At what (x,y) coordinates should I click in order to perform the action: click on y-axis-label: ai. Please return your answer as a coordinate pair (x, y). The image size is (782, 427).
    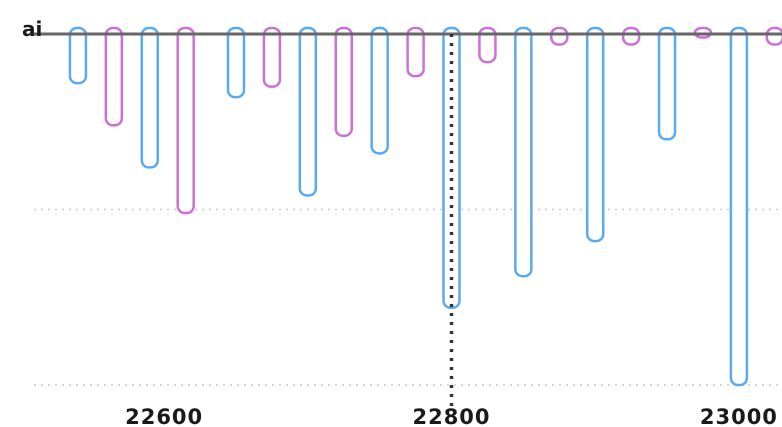
    Looking at the image, I should click on (32, 29).